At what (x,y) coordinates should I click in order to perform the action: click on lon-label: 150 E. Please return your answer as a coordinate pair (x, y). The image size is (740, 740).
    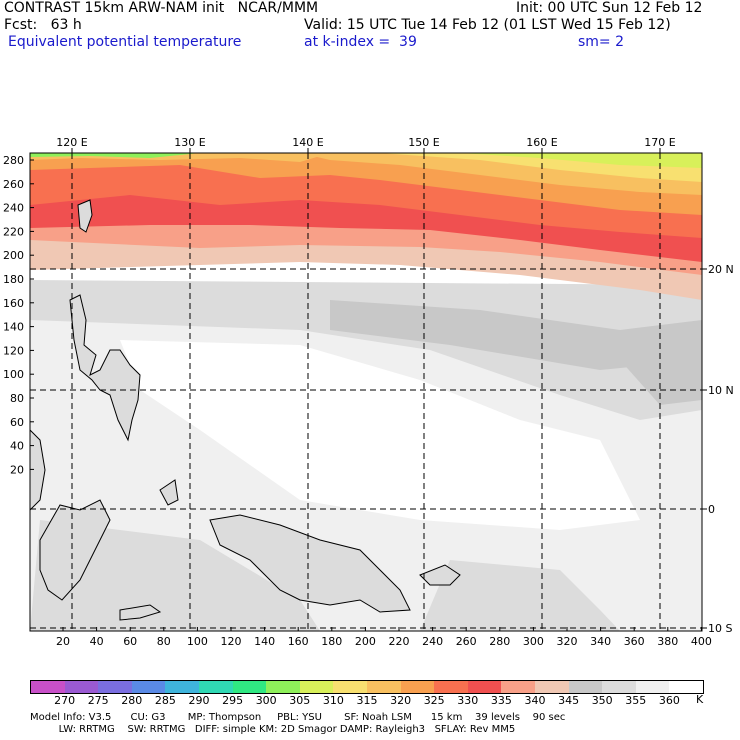
    Looking at the image, I should click on (423, 142).